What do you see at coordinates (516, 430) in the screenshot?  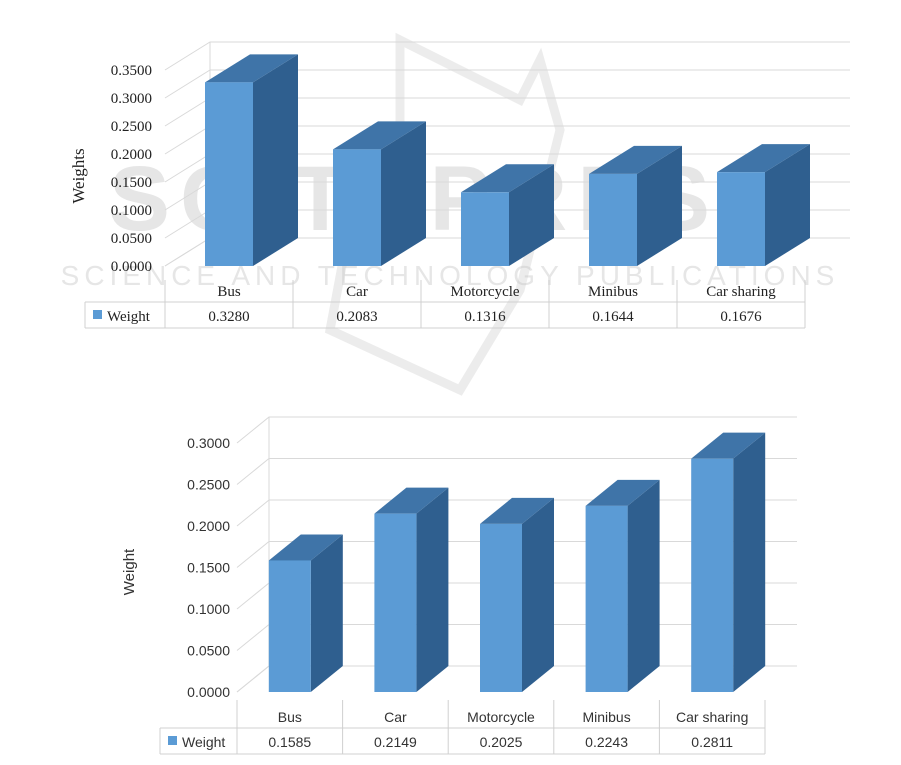 I see `gridline` at bounding box center [516, 430].